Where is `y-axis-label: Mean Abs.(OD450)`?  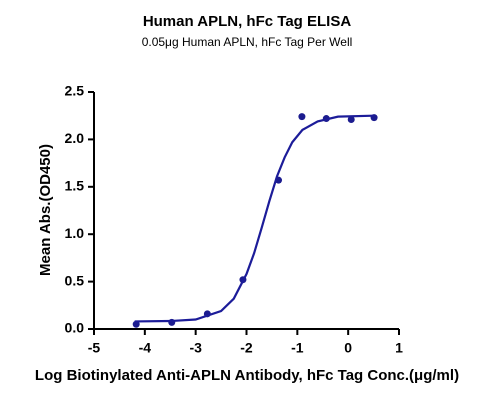
y-axis-label: Mean Abs.(OD450) is located at coordinates (45, 210).